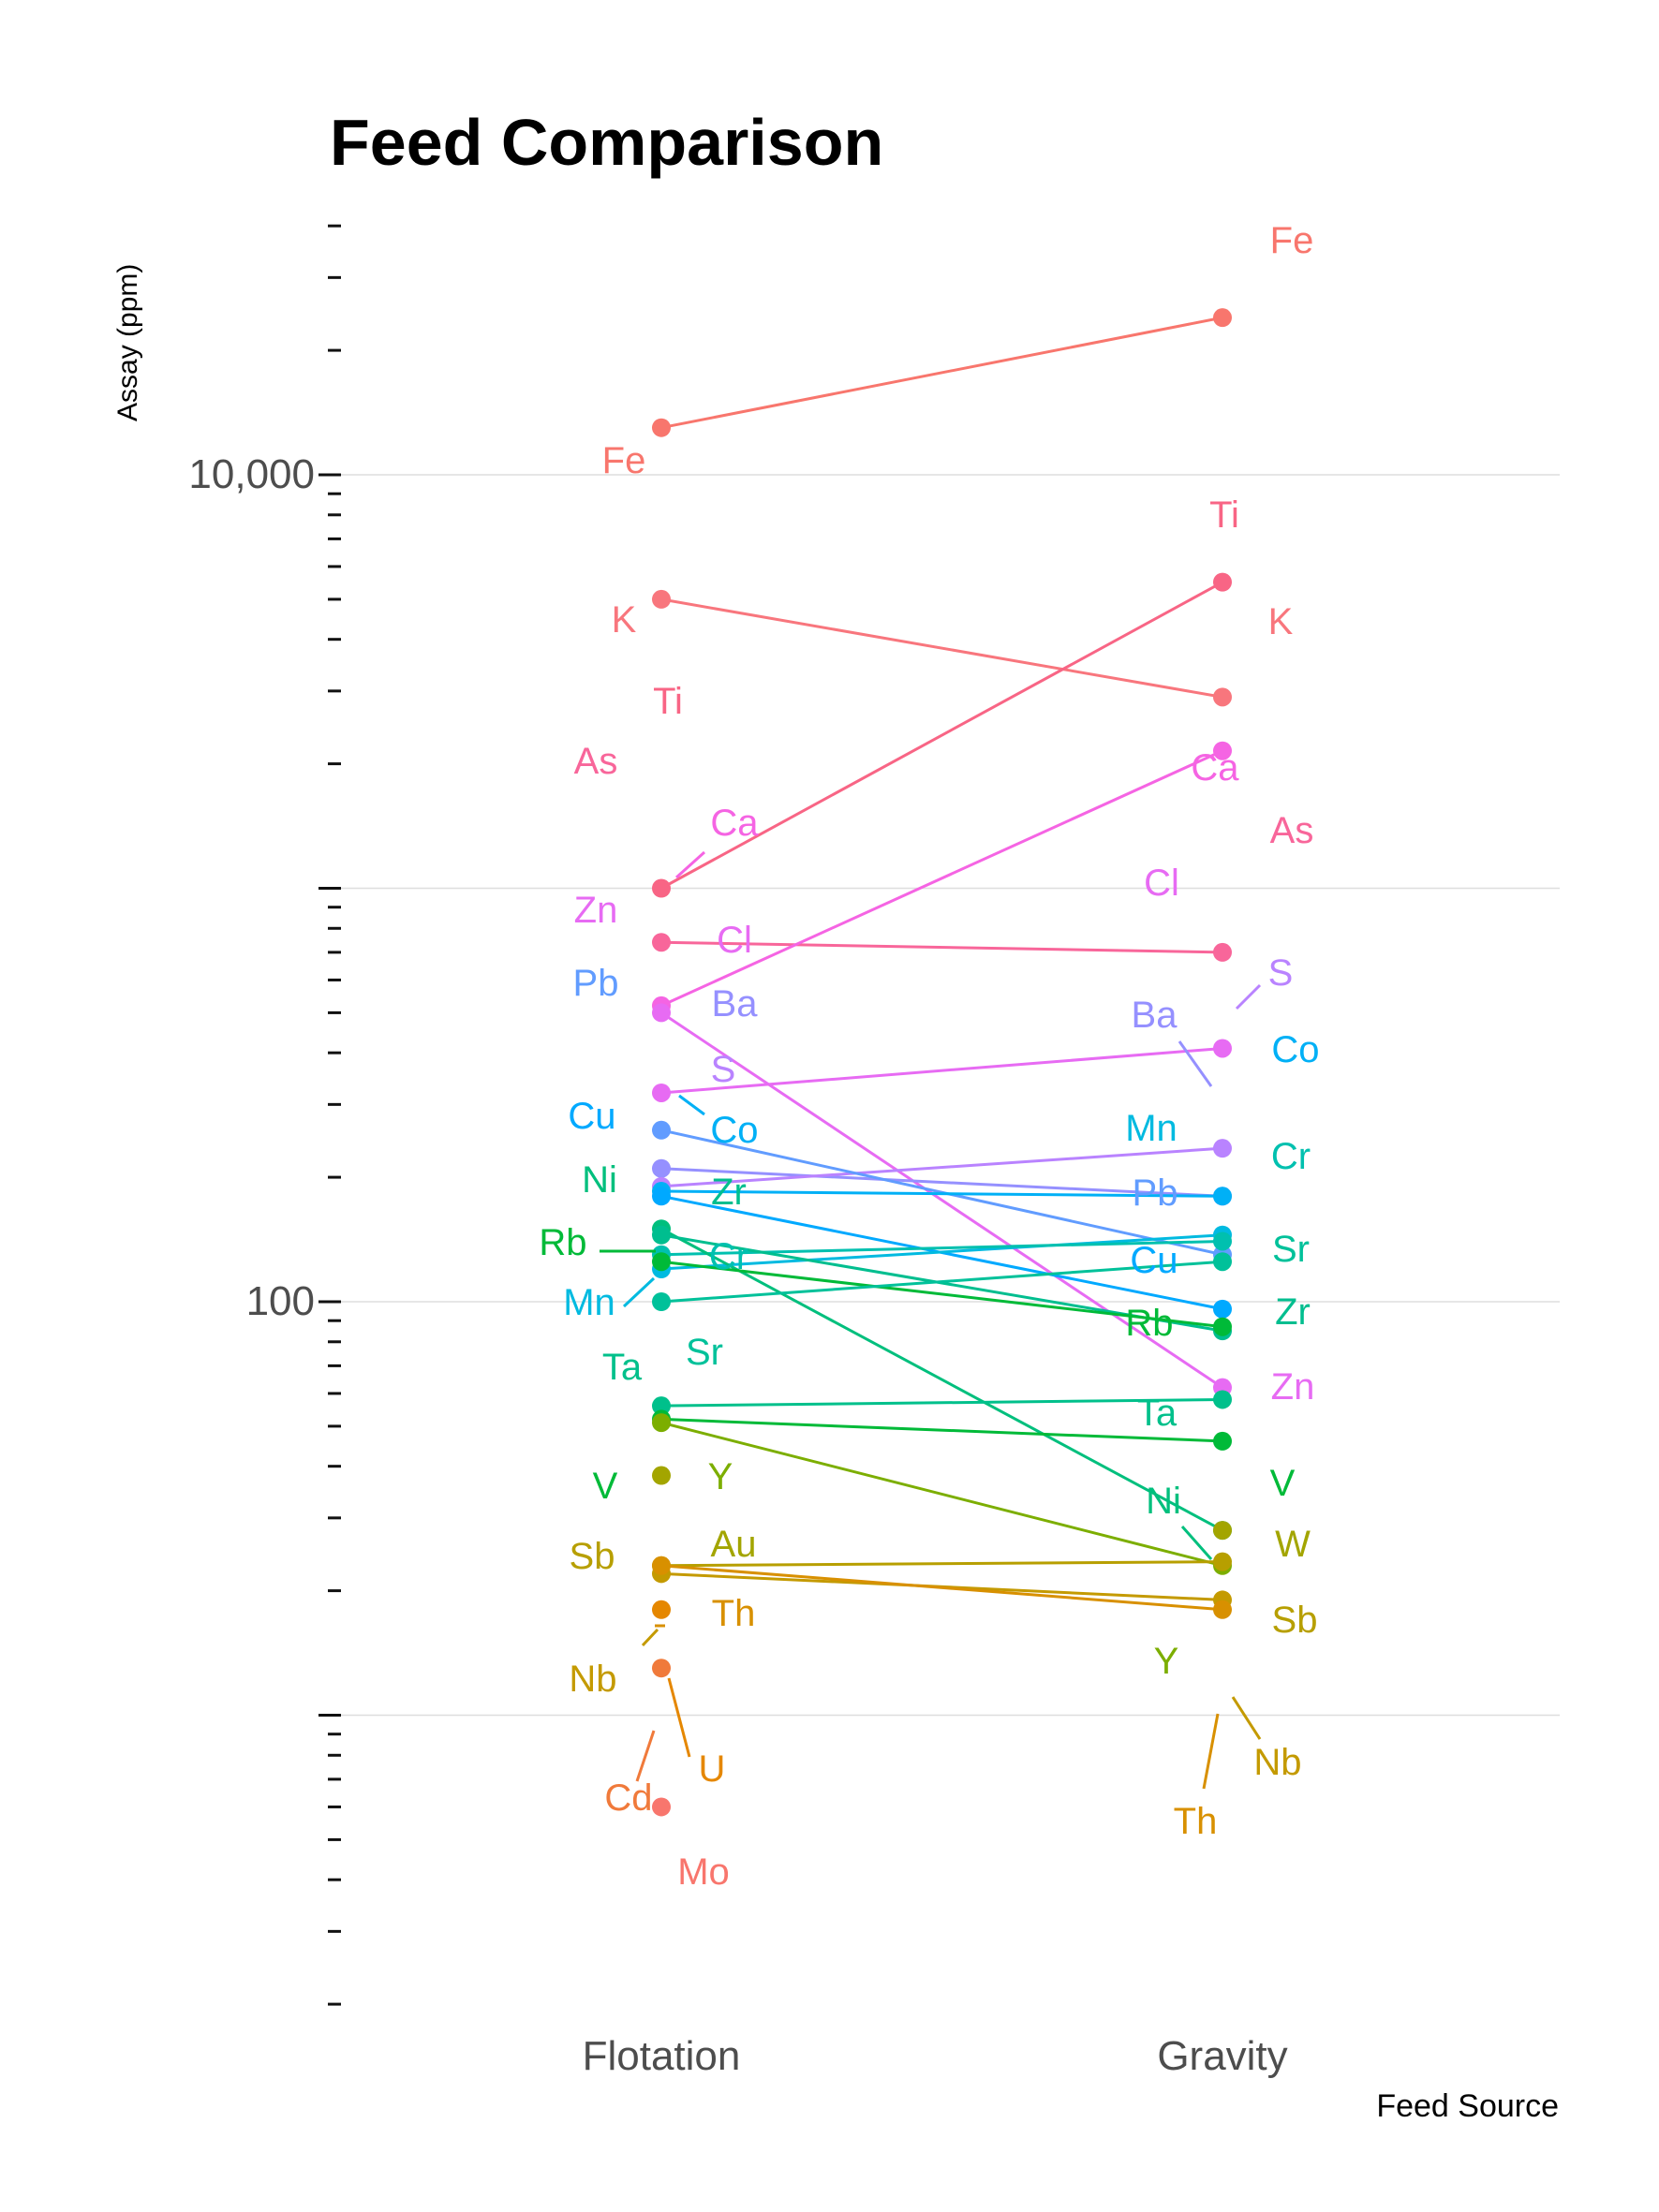 The height and width of the screenshot is (2212, 1659). What do you see at coordinates (942, 1494) in the screenshot?
I see `series-line-y` at bounding box center [942, 1494].